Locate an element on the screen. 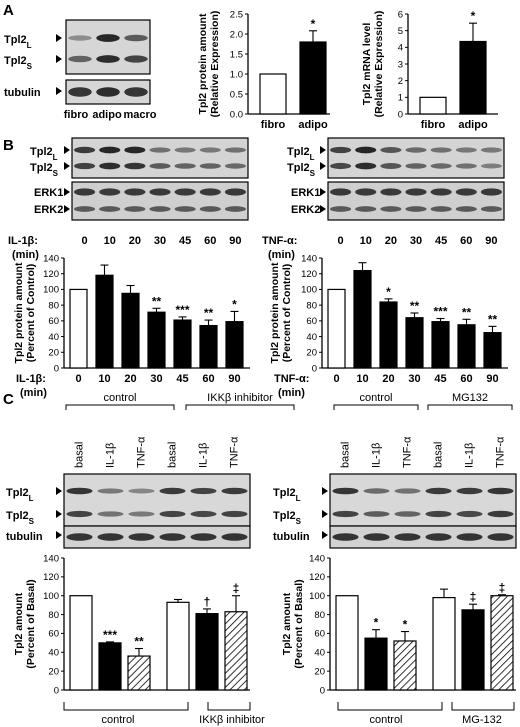 The height and width of the screenshot is (727, 520). tpl2-short-label: Tpl2S is located at coordinates (18, 63).